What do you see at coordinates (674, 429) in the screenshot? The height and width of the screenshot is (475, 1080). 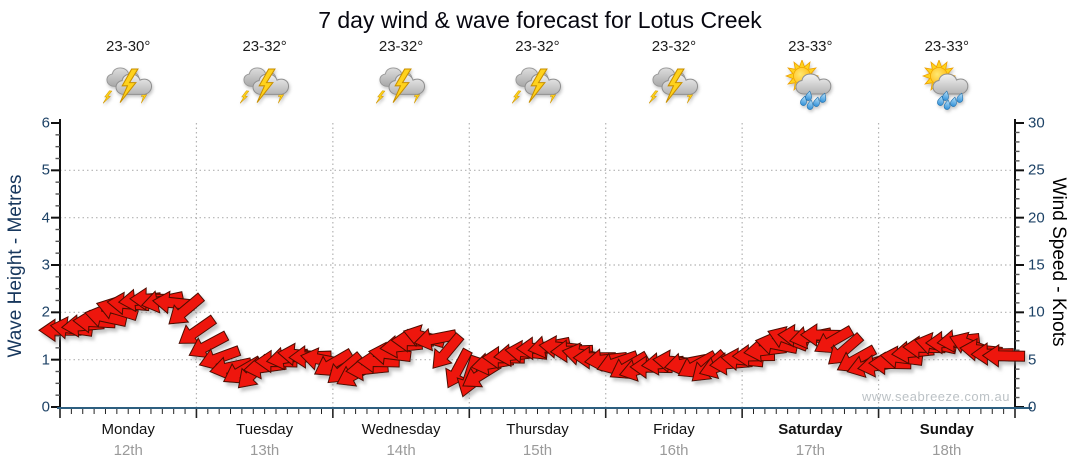 I see `x-axis-day-label: Friday` at bounding box center [674, 429].